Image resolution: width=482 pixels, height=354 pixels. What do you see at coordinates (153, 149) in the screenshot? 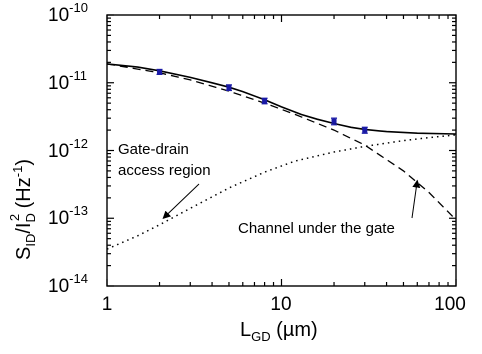
I see `annotation-access-line-1: Gate-drain` at bounding box center [153, 149].